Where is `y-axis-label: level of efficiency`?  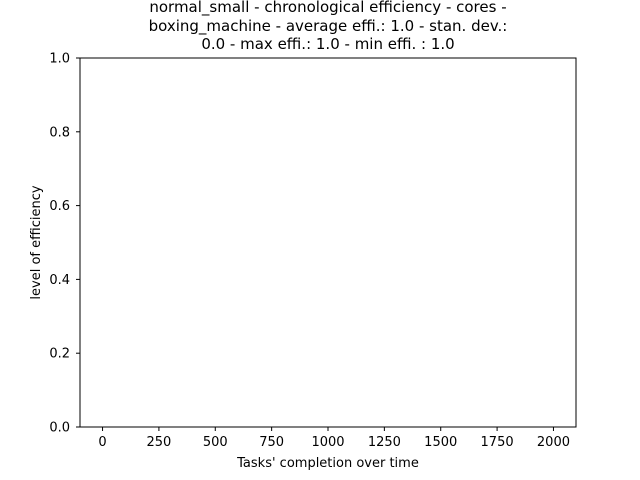 y-axis-label: level of efficiency is located at coordinates (36, 242).